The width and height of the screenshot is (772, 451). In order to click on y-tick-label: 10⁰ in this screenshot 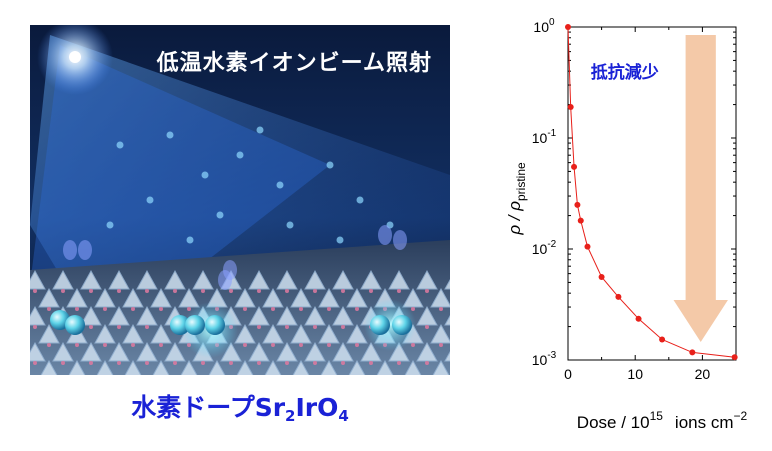, I will do `click(544, 26)`.